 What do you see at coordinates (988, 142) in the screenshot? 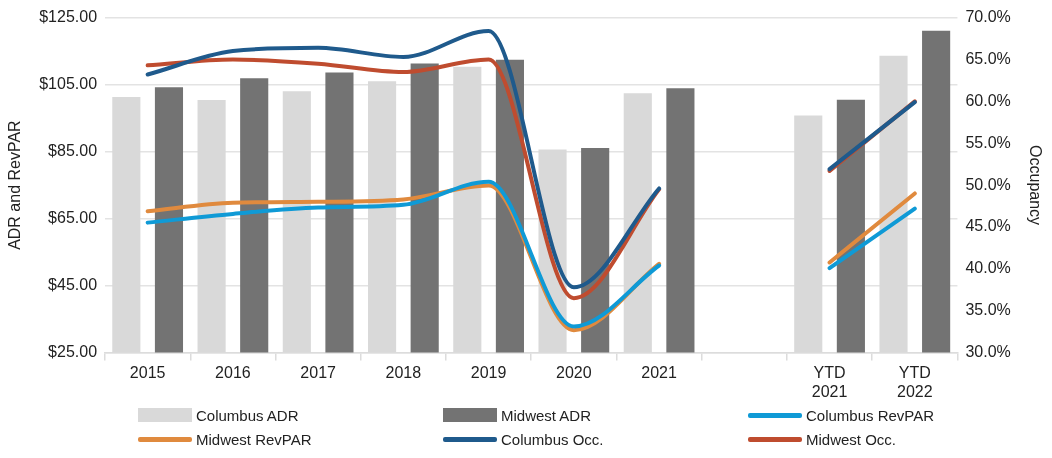
I see `y2-tick-label: 55.0%` at bounding box center [988, 142].